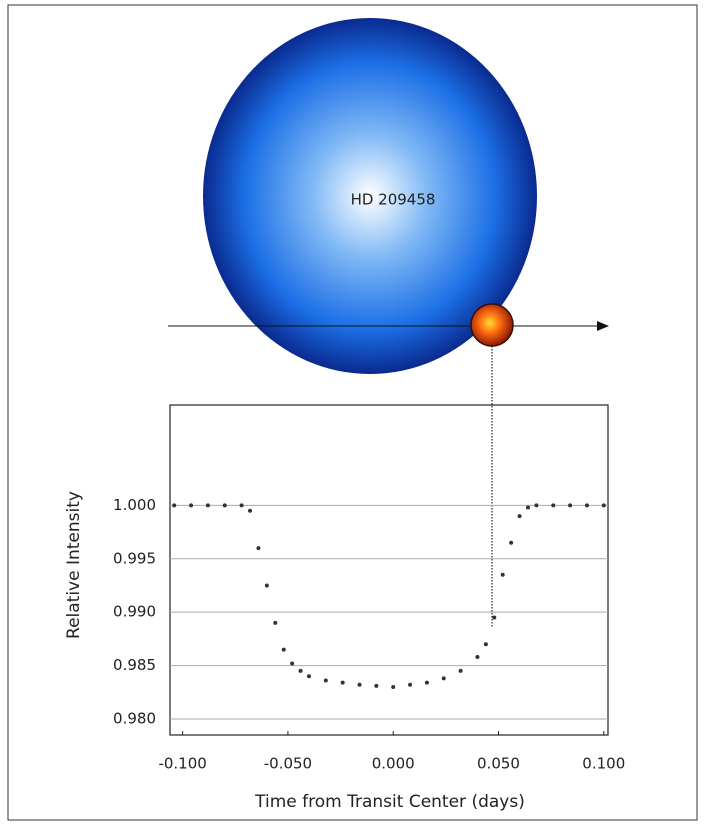 The width and height of the screenshot is (706, 828). I want to click on y-axis-label: Relative Intensity, so click(74, 565).